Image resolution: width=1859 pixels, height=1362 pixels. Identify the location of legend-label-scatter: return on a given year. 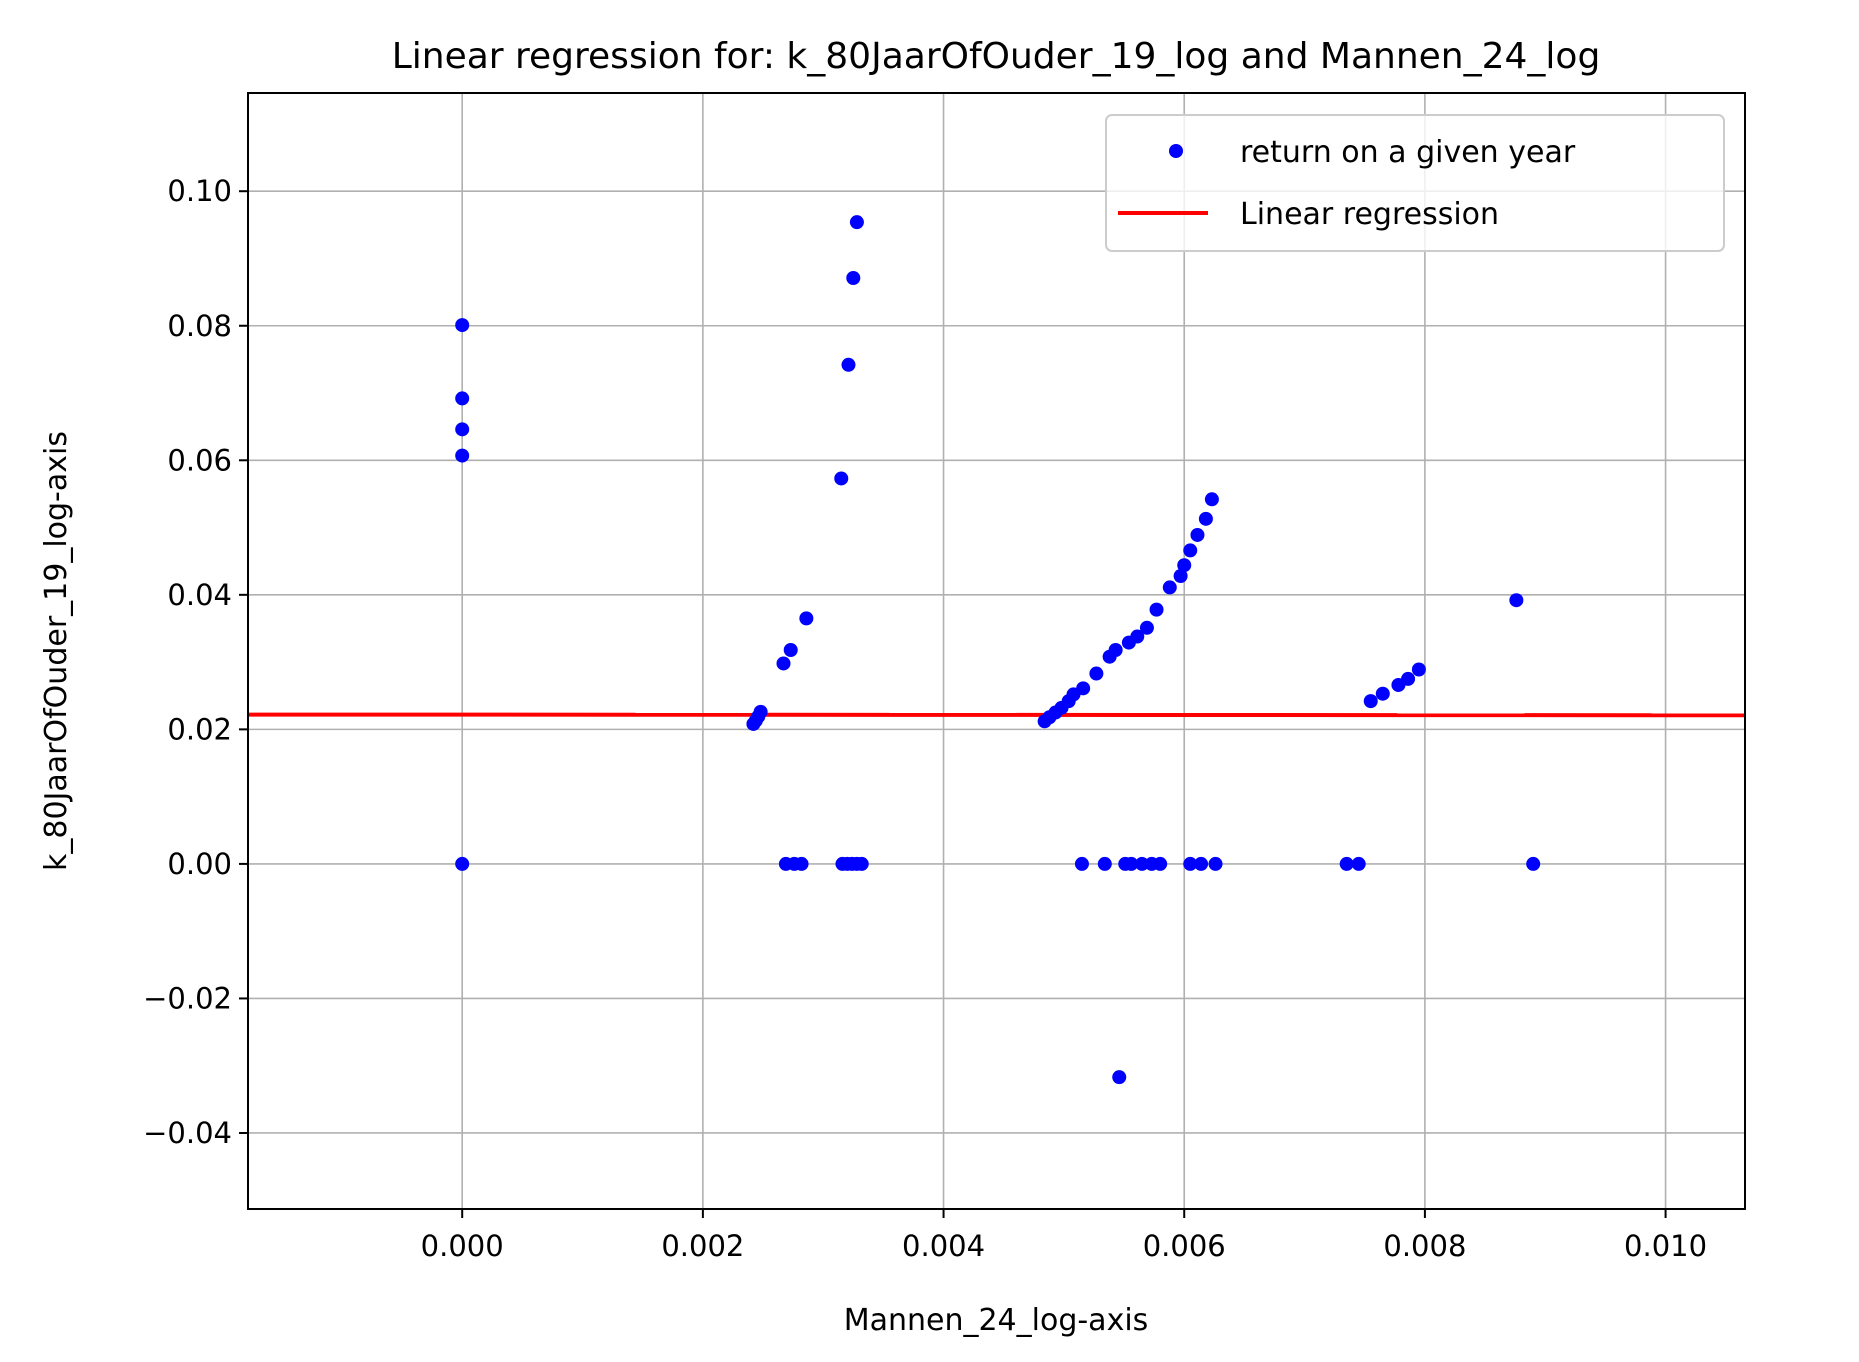
(1408, 152).